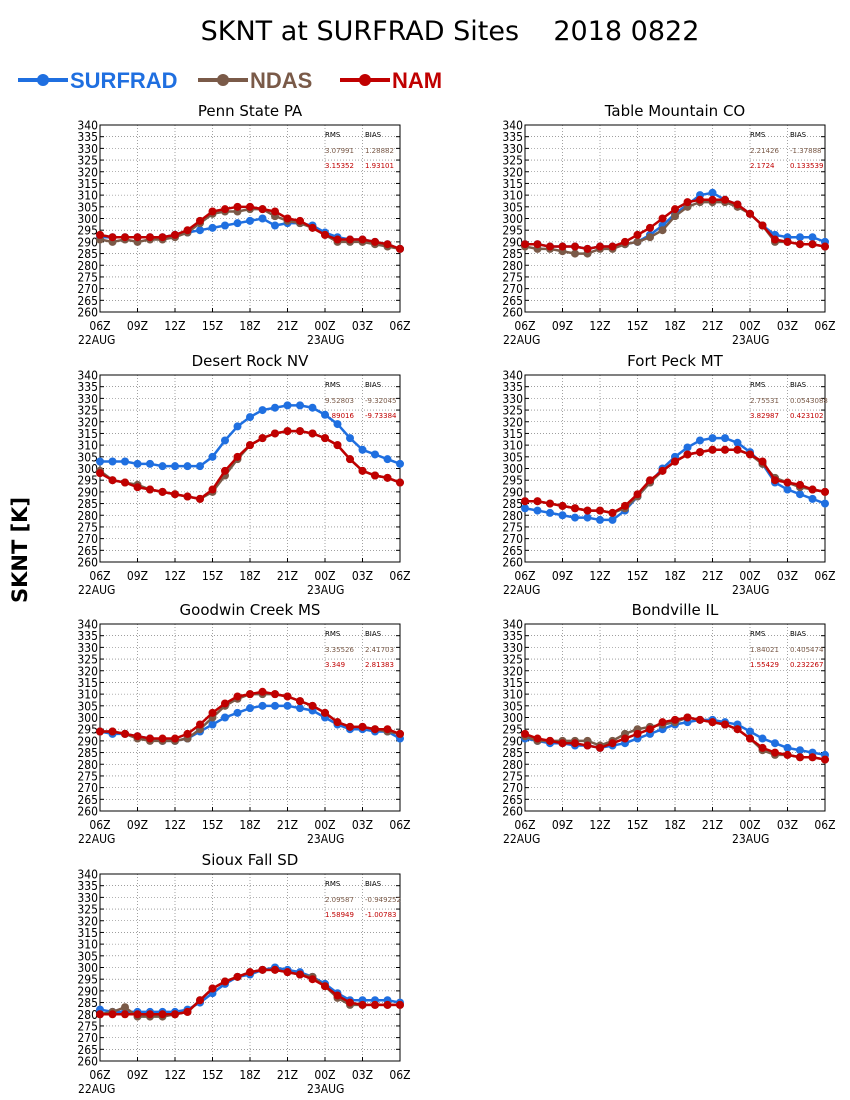 This screenshot has height=1100, width=850. Describe the element at coordinates (379, 650) in the screenshot. I see `stats-ndas-bias: 2.41703` at that location.